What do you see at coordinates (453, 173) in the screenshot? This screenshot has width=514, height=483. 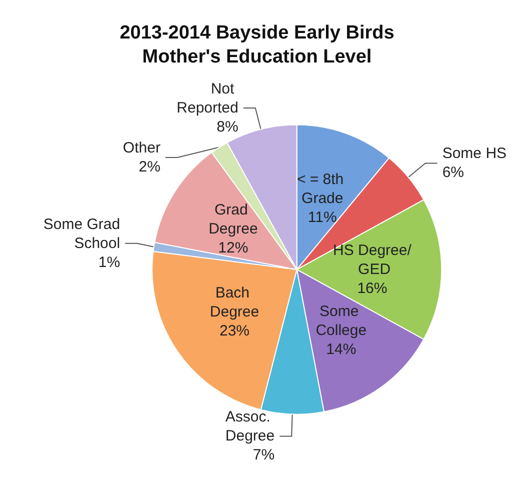 I see `data-label: 6%` at bounding box center [453, 173].